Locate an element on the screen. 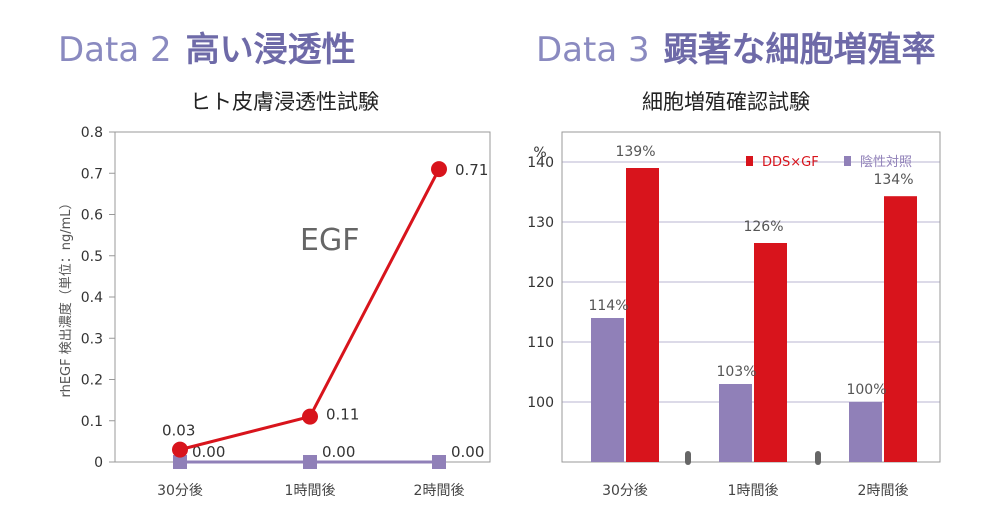  y-tick-label: 0.7 is located at coordinates (92, 174).